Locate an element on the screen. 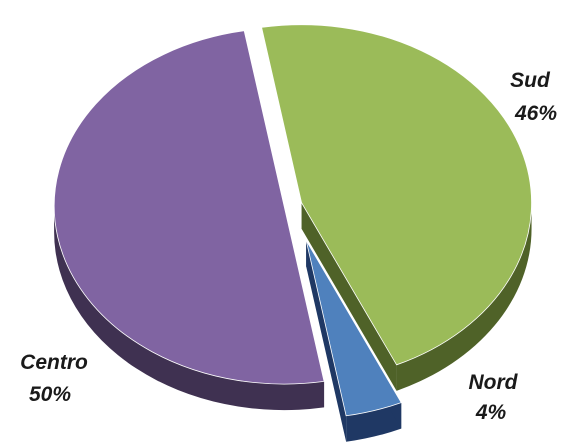 The width and height of the screenshot is (575, 445). slice-nord is located at coordinates (353, 328).